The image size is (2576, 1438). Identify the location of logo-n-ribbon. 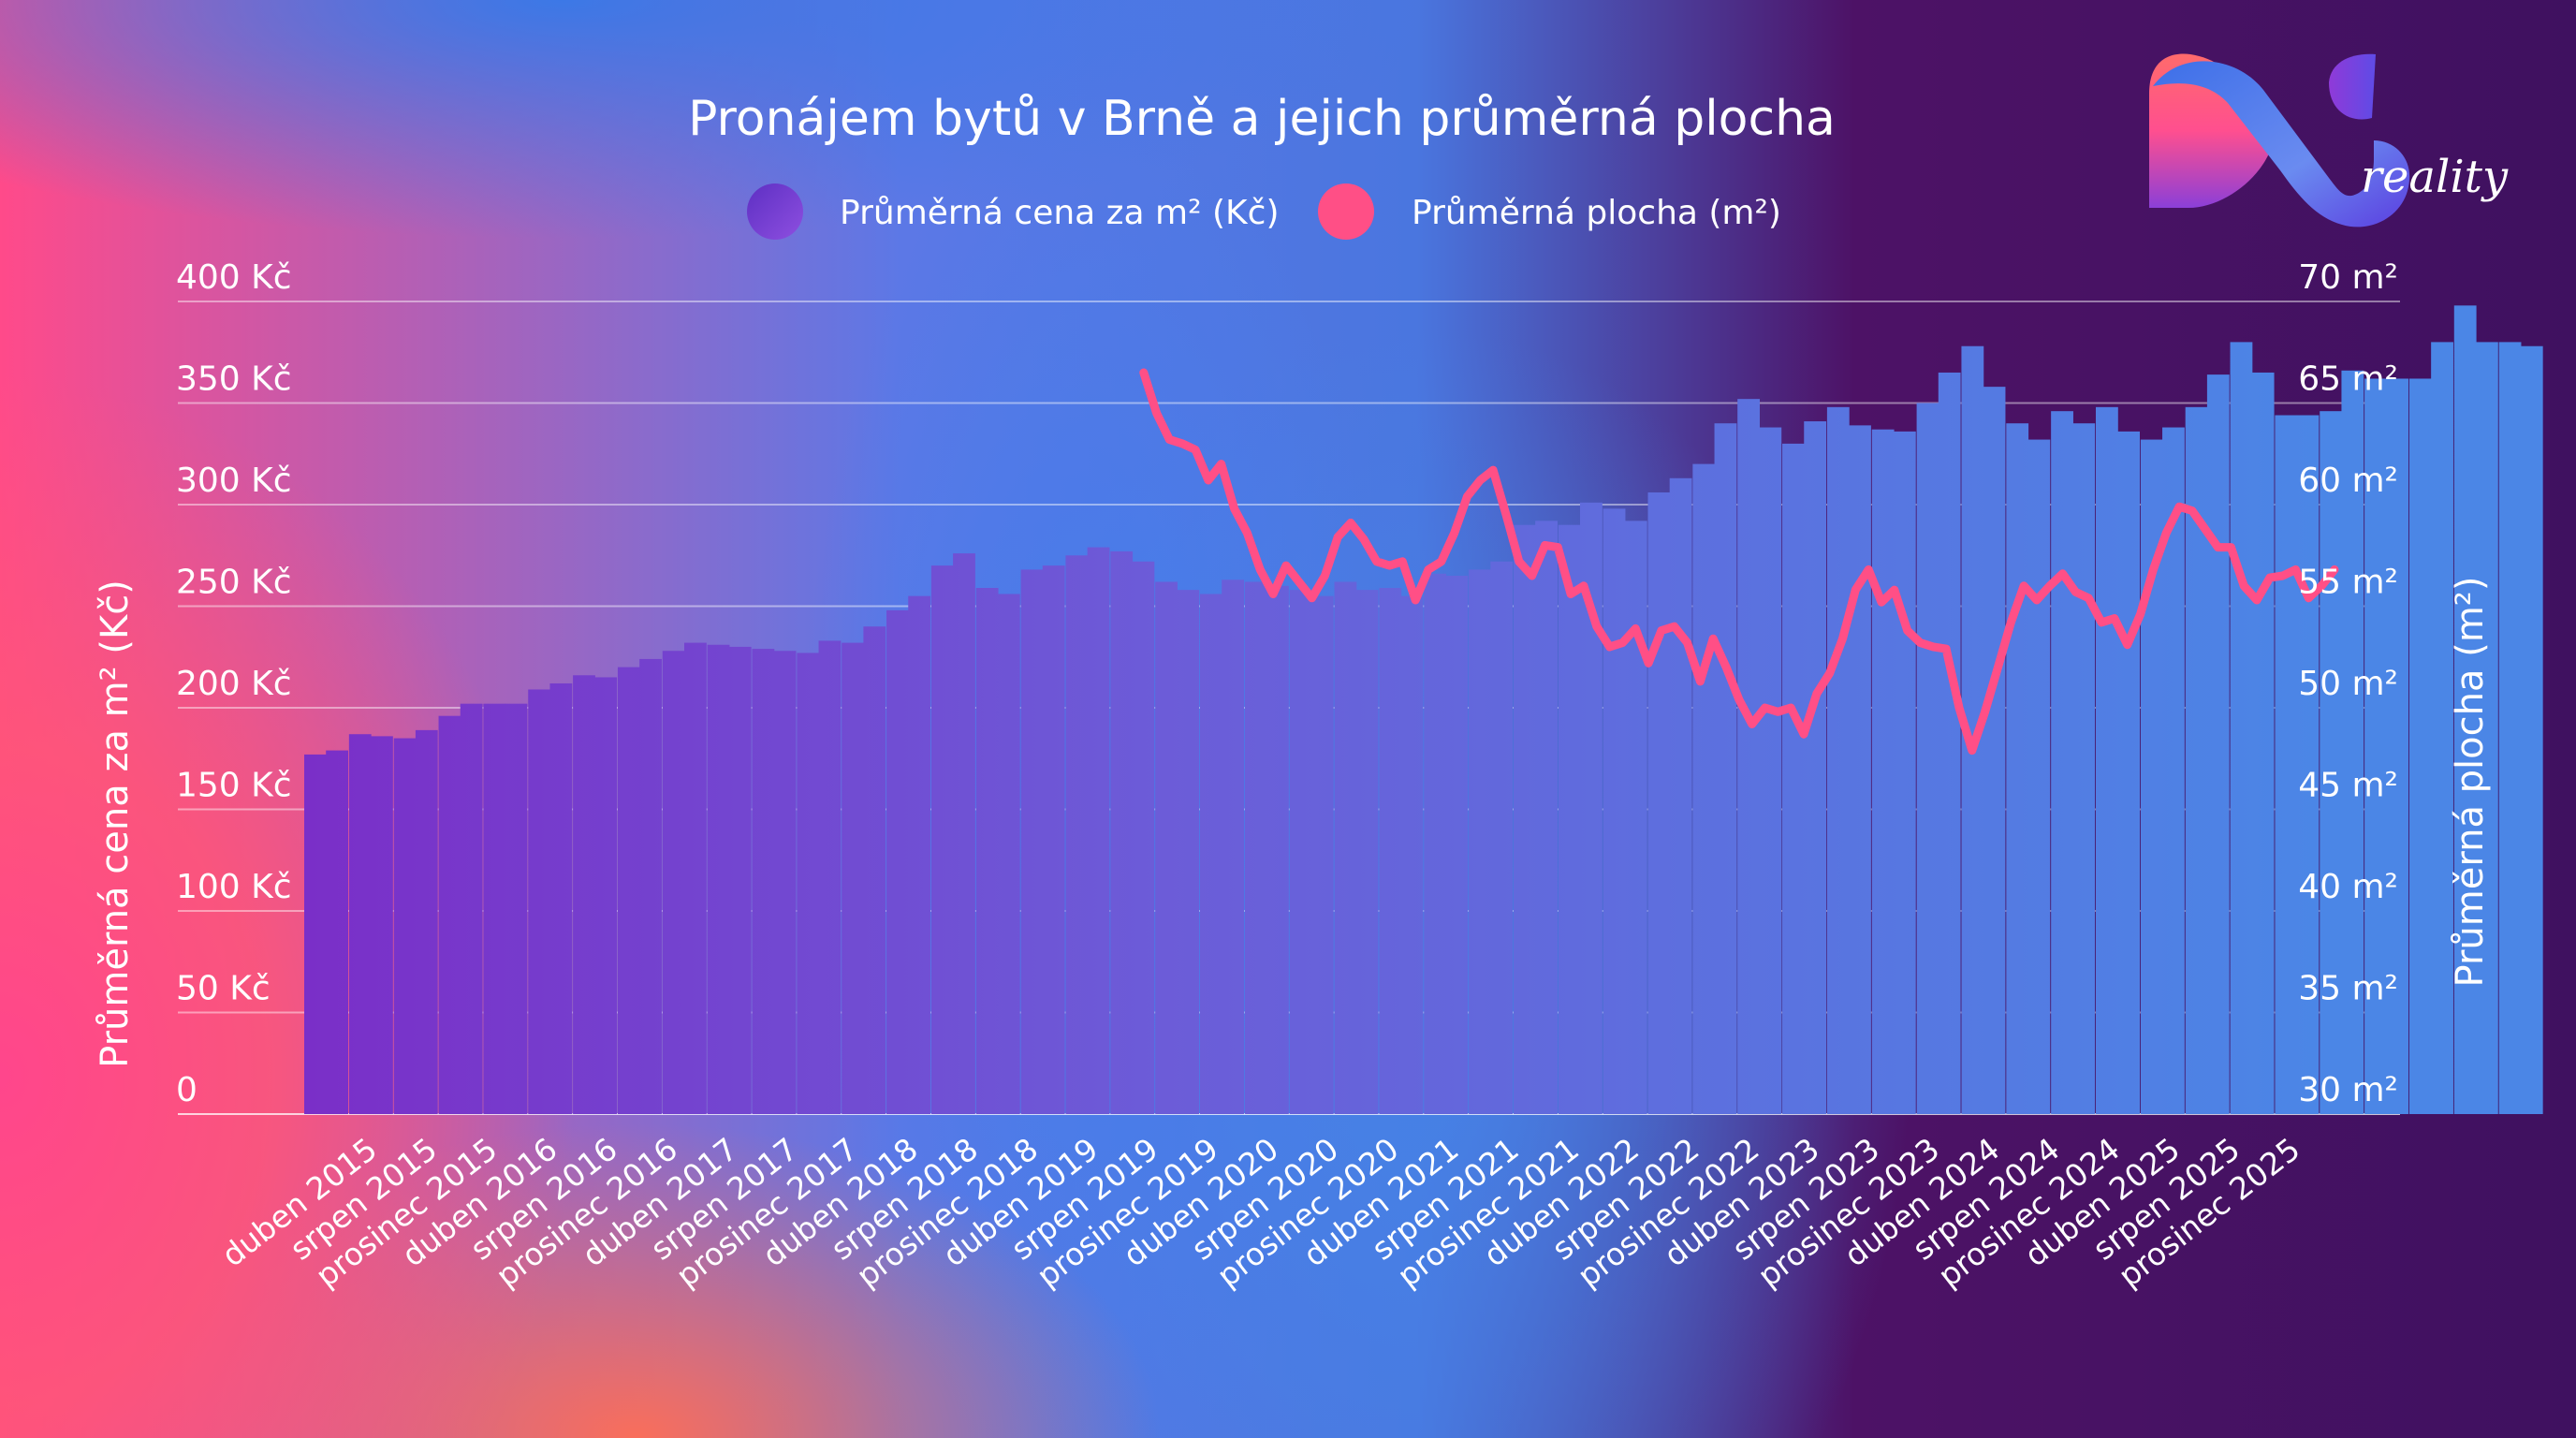
(2281, 144).